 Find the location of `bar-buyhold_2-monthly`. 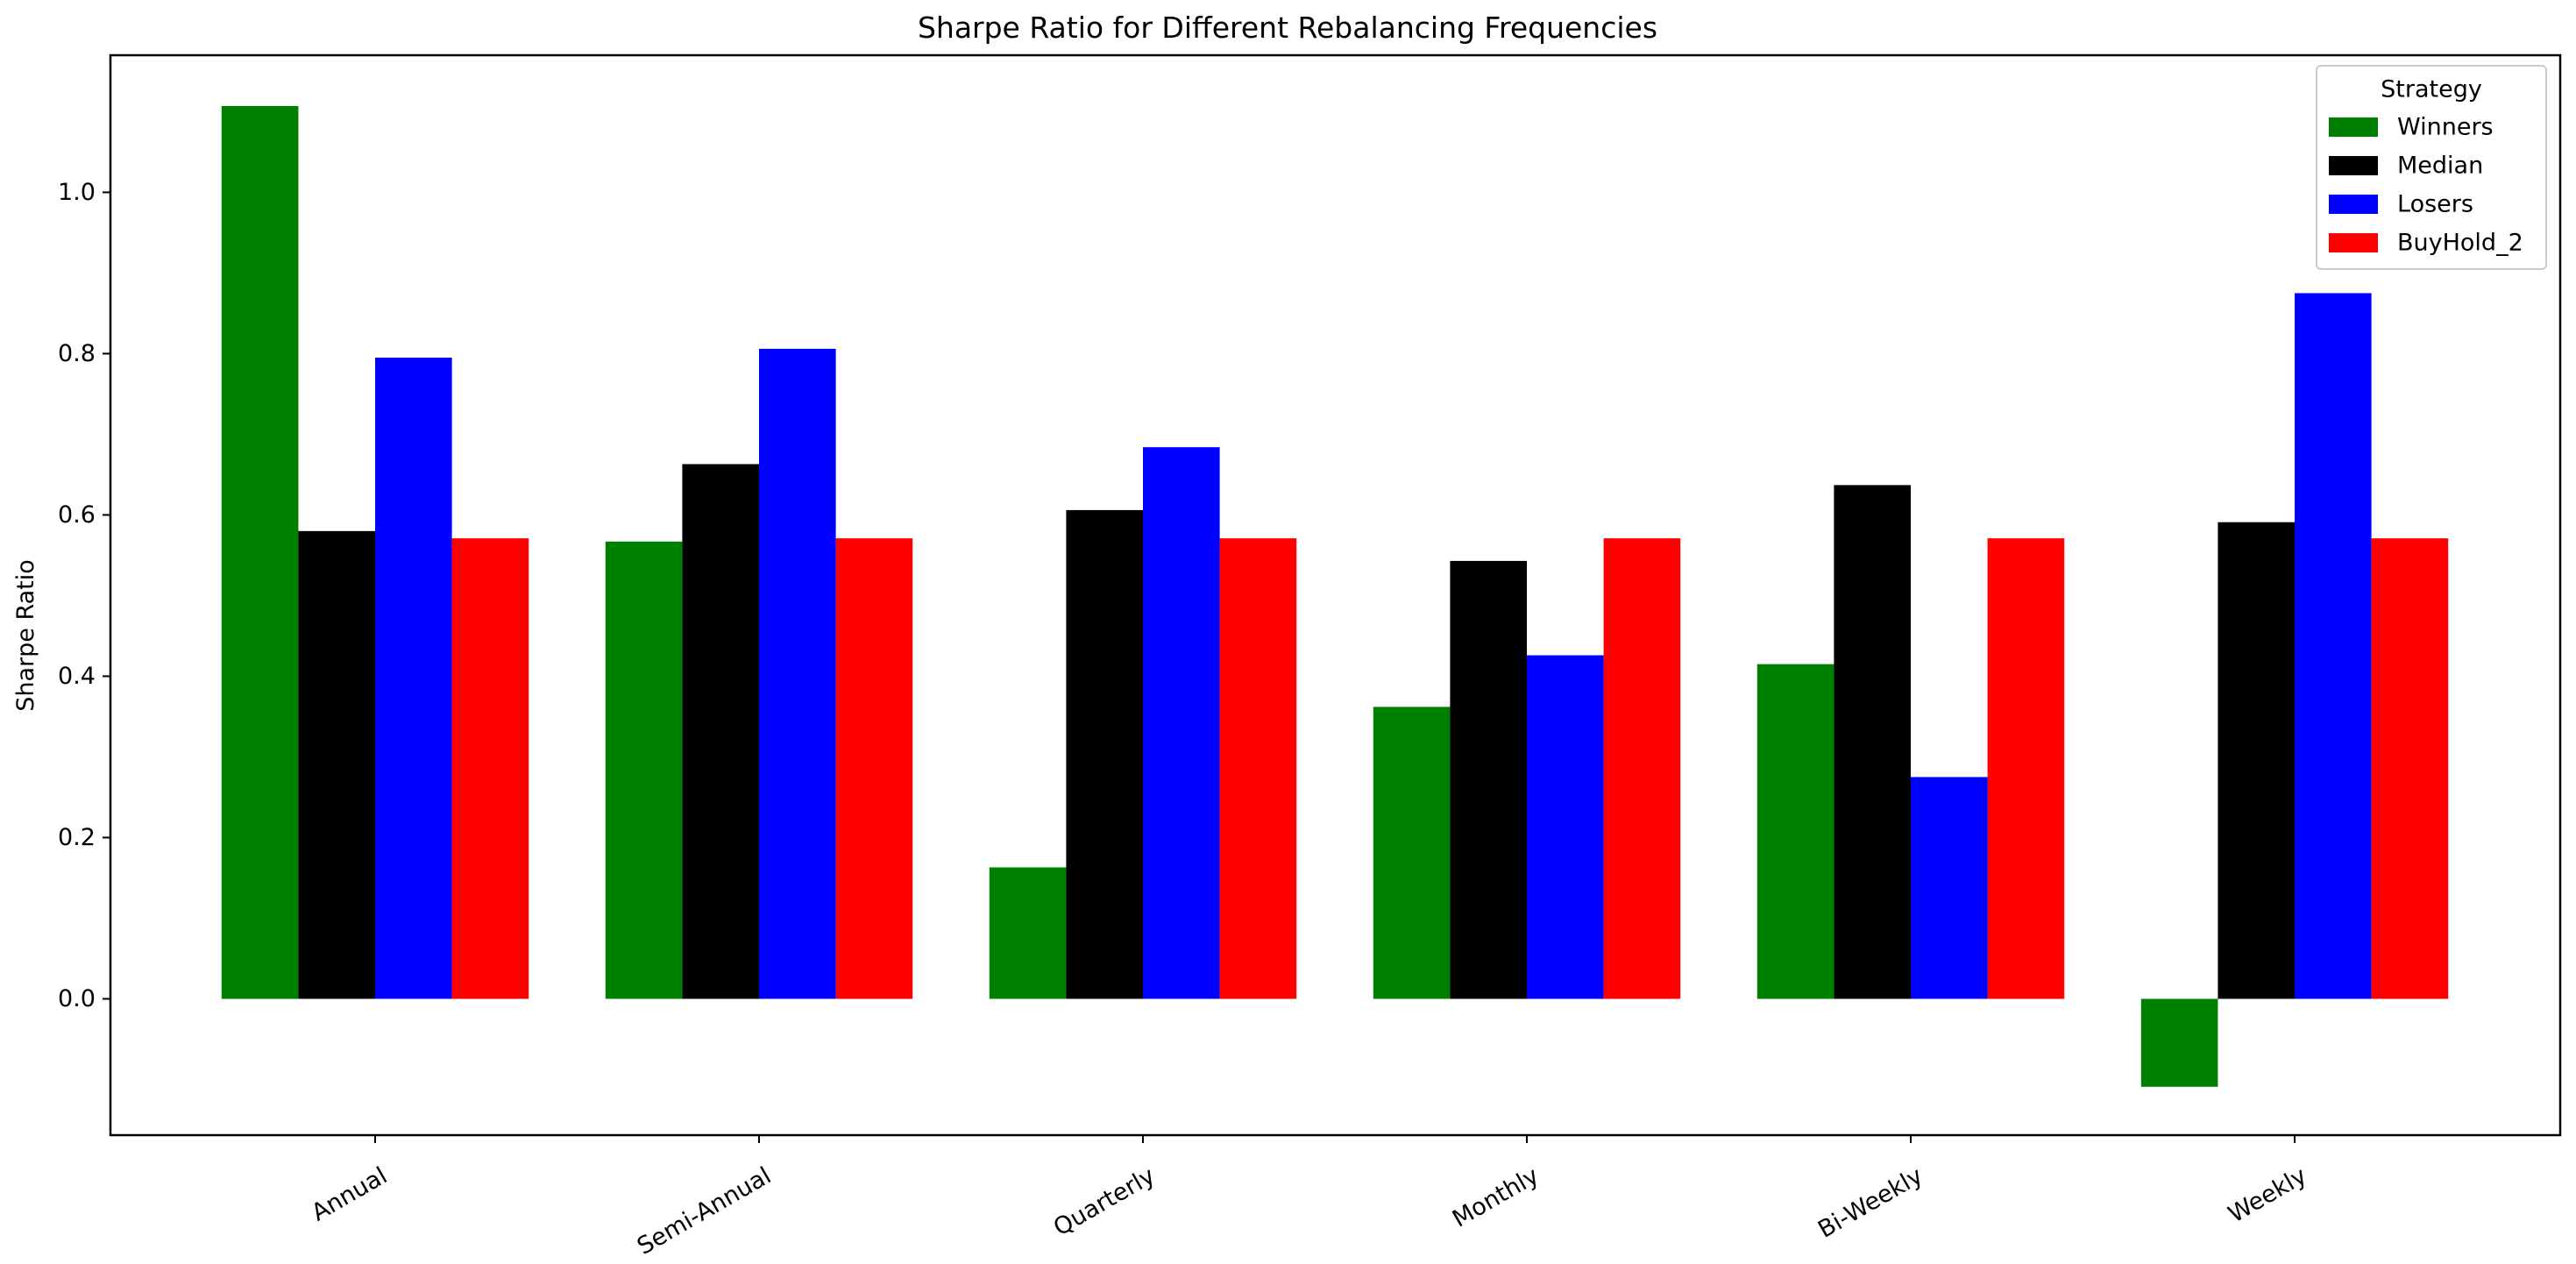

bar-buyhold_2-monthly is located at coordinates (1642, 769).